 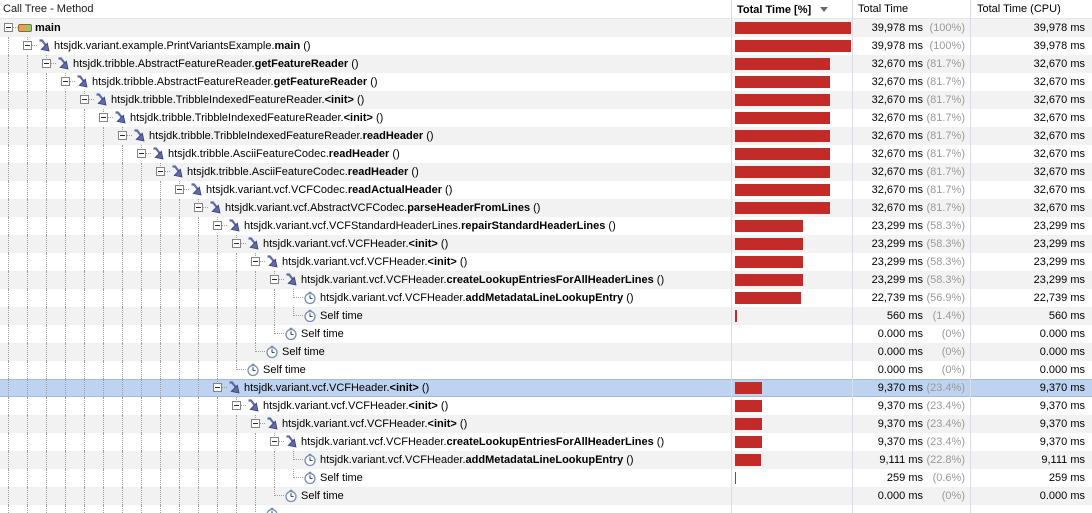 I want to click on total-time-cell, so click(x=912, y=509).